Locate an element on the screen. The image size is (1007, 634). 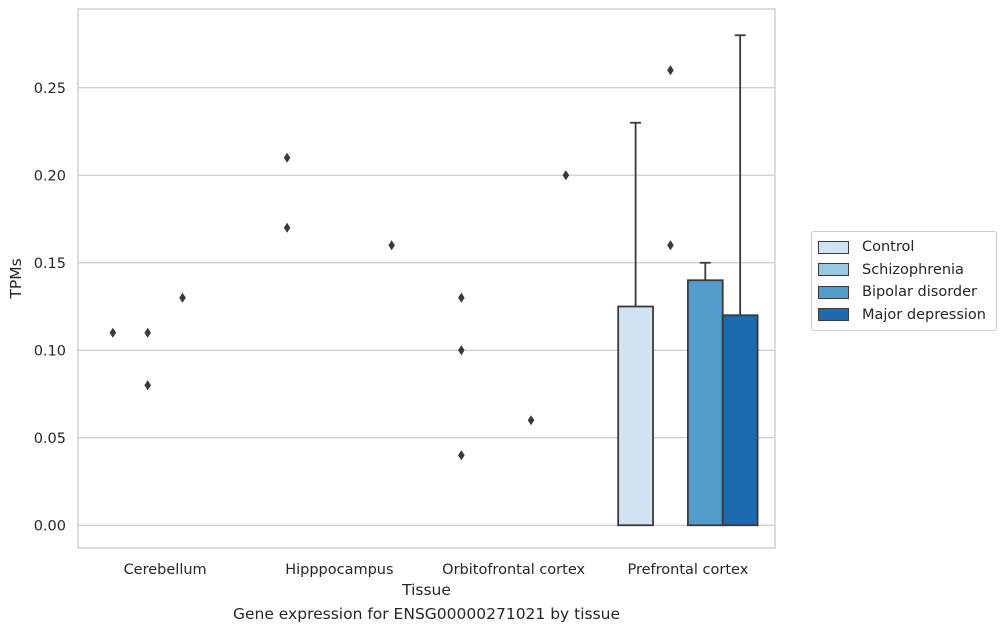
legend-item: Bipolar disorder is located at coordinates (904, 292).